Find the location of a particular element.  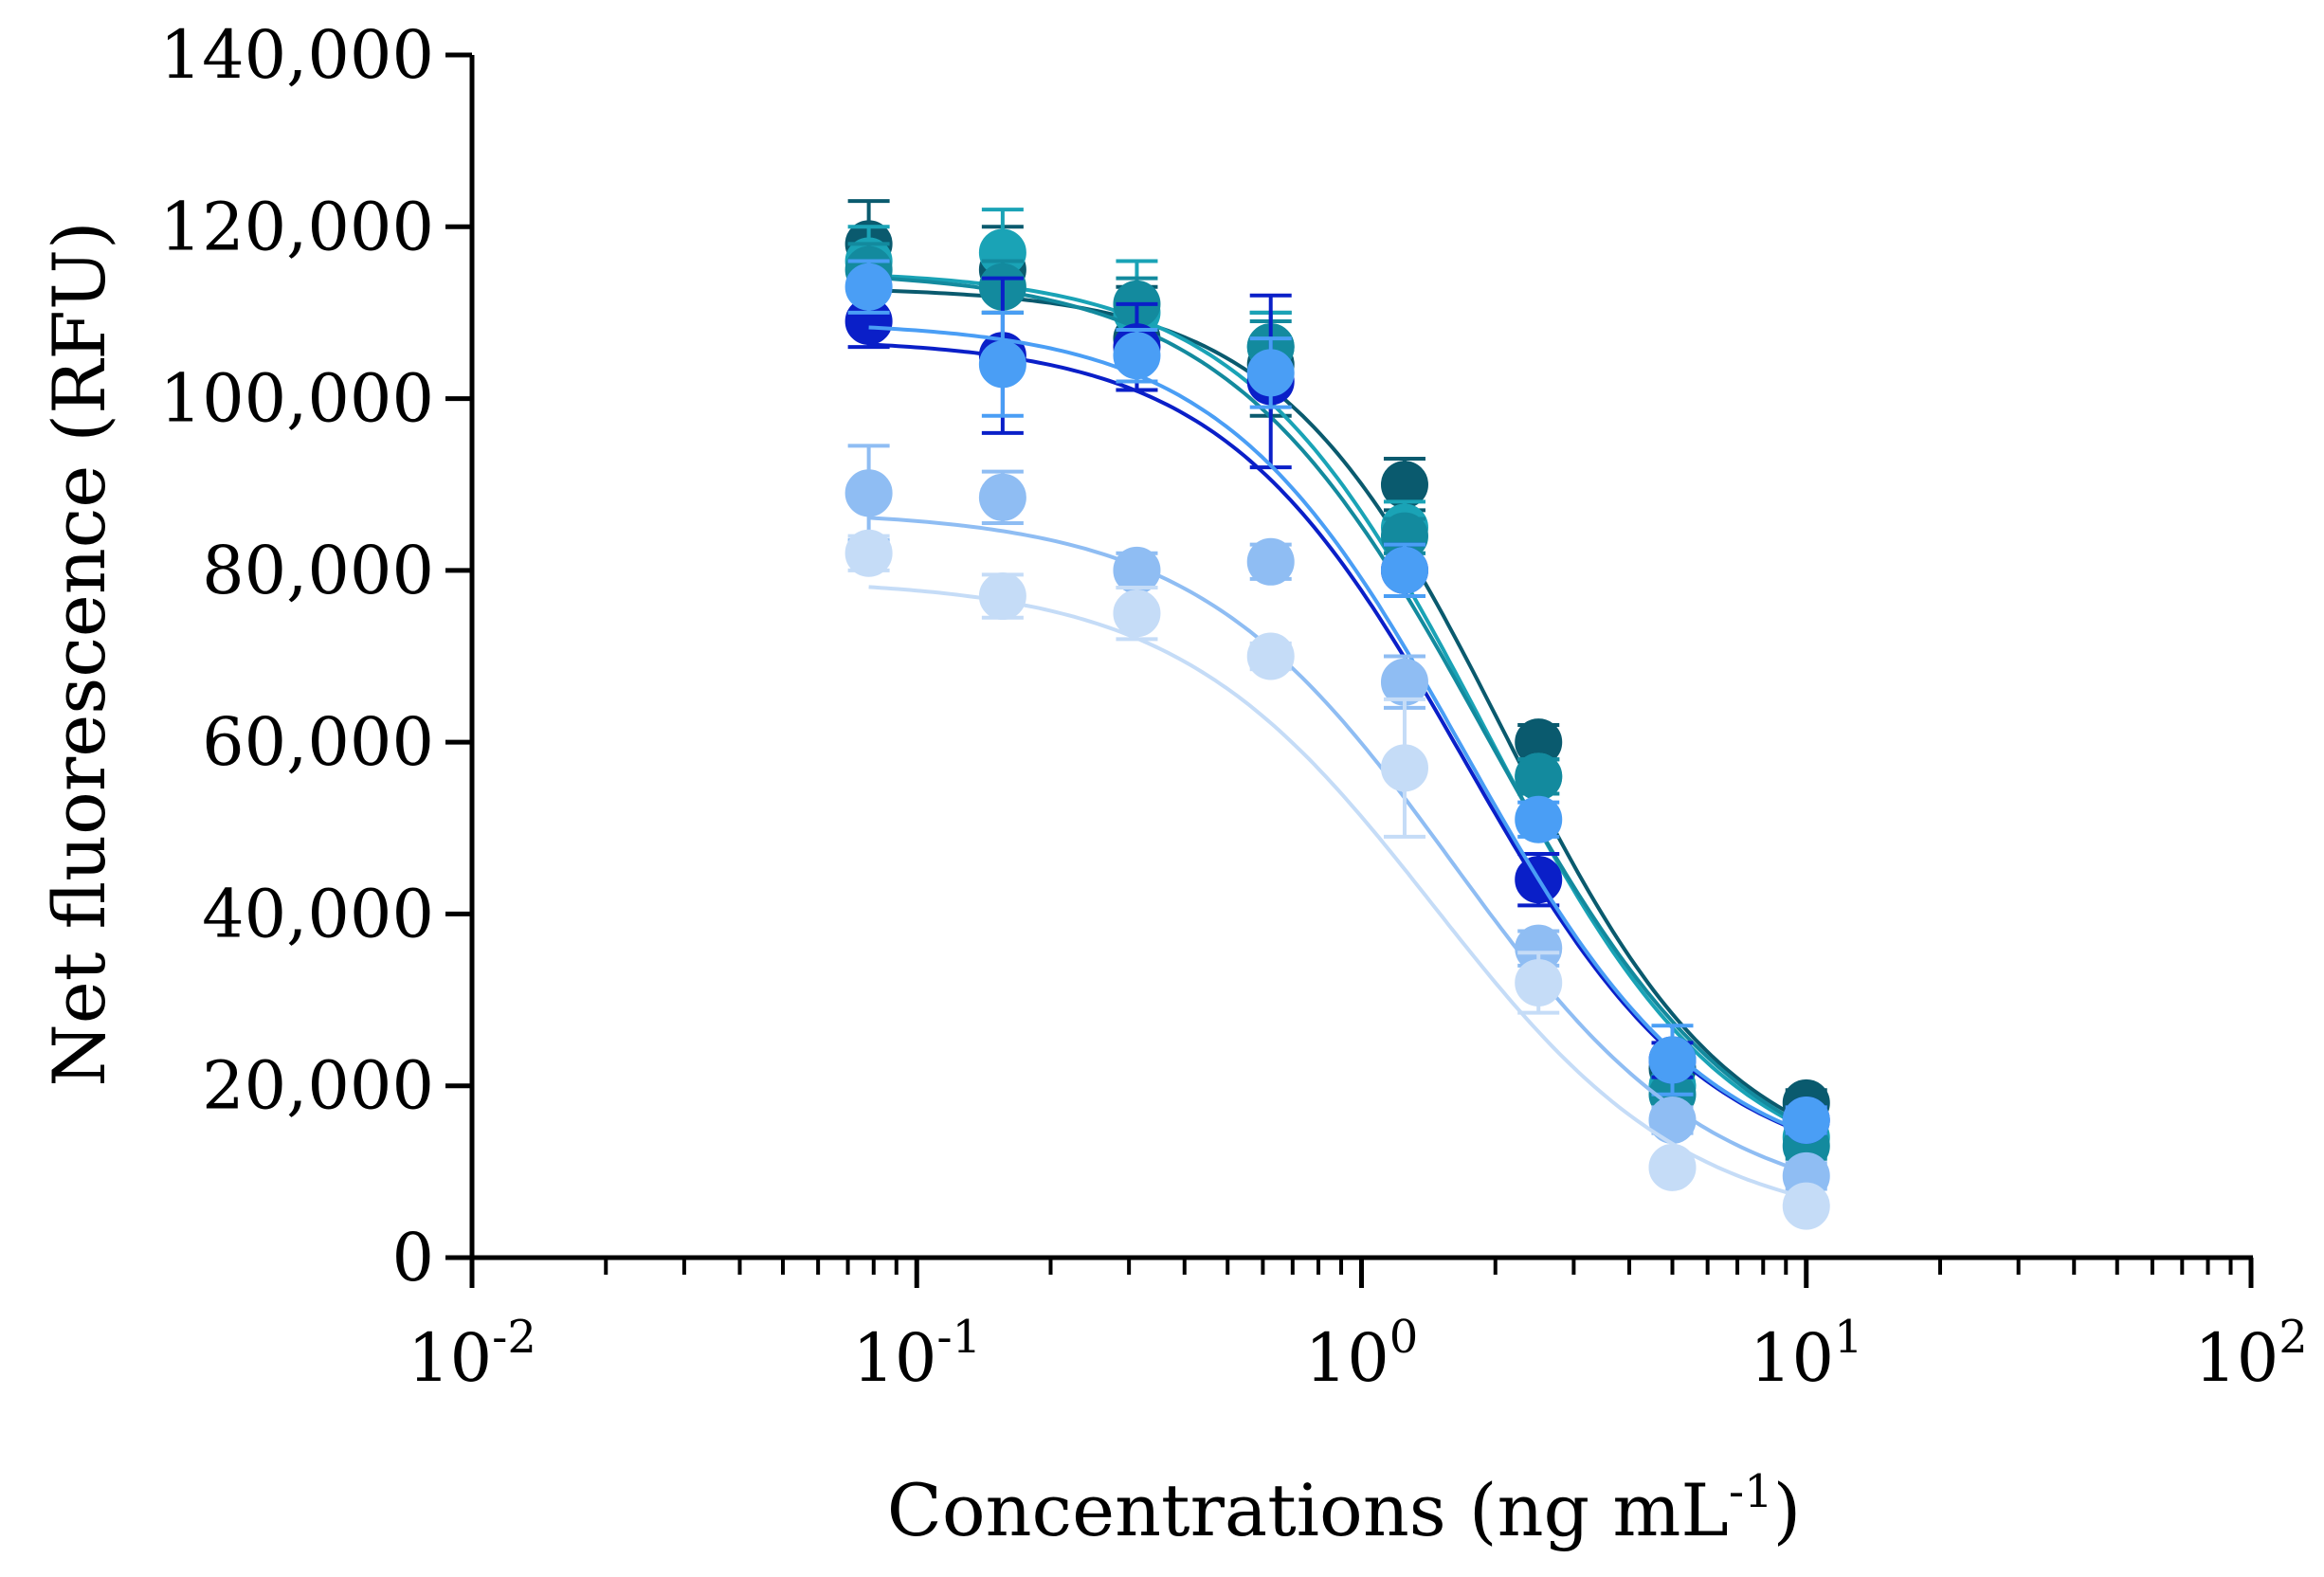

x-axis-title: Concentrations (ng mL-1) is located at coordinates (1344, 1508).